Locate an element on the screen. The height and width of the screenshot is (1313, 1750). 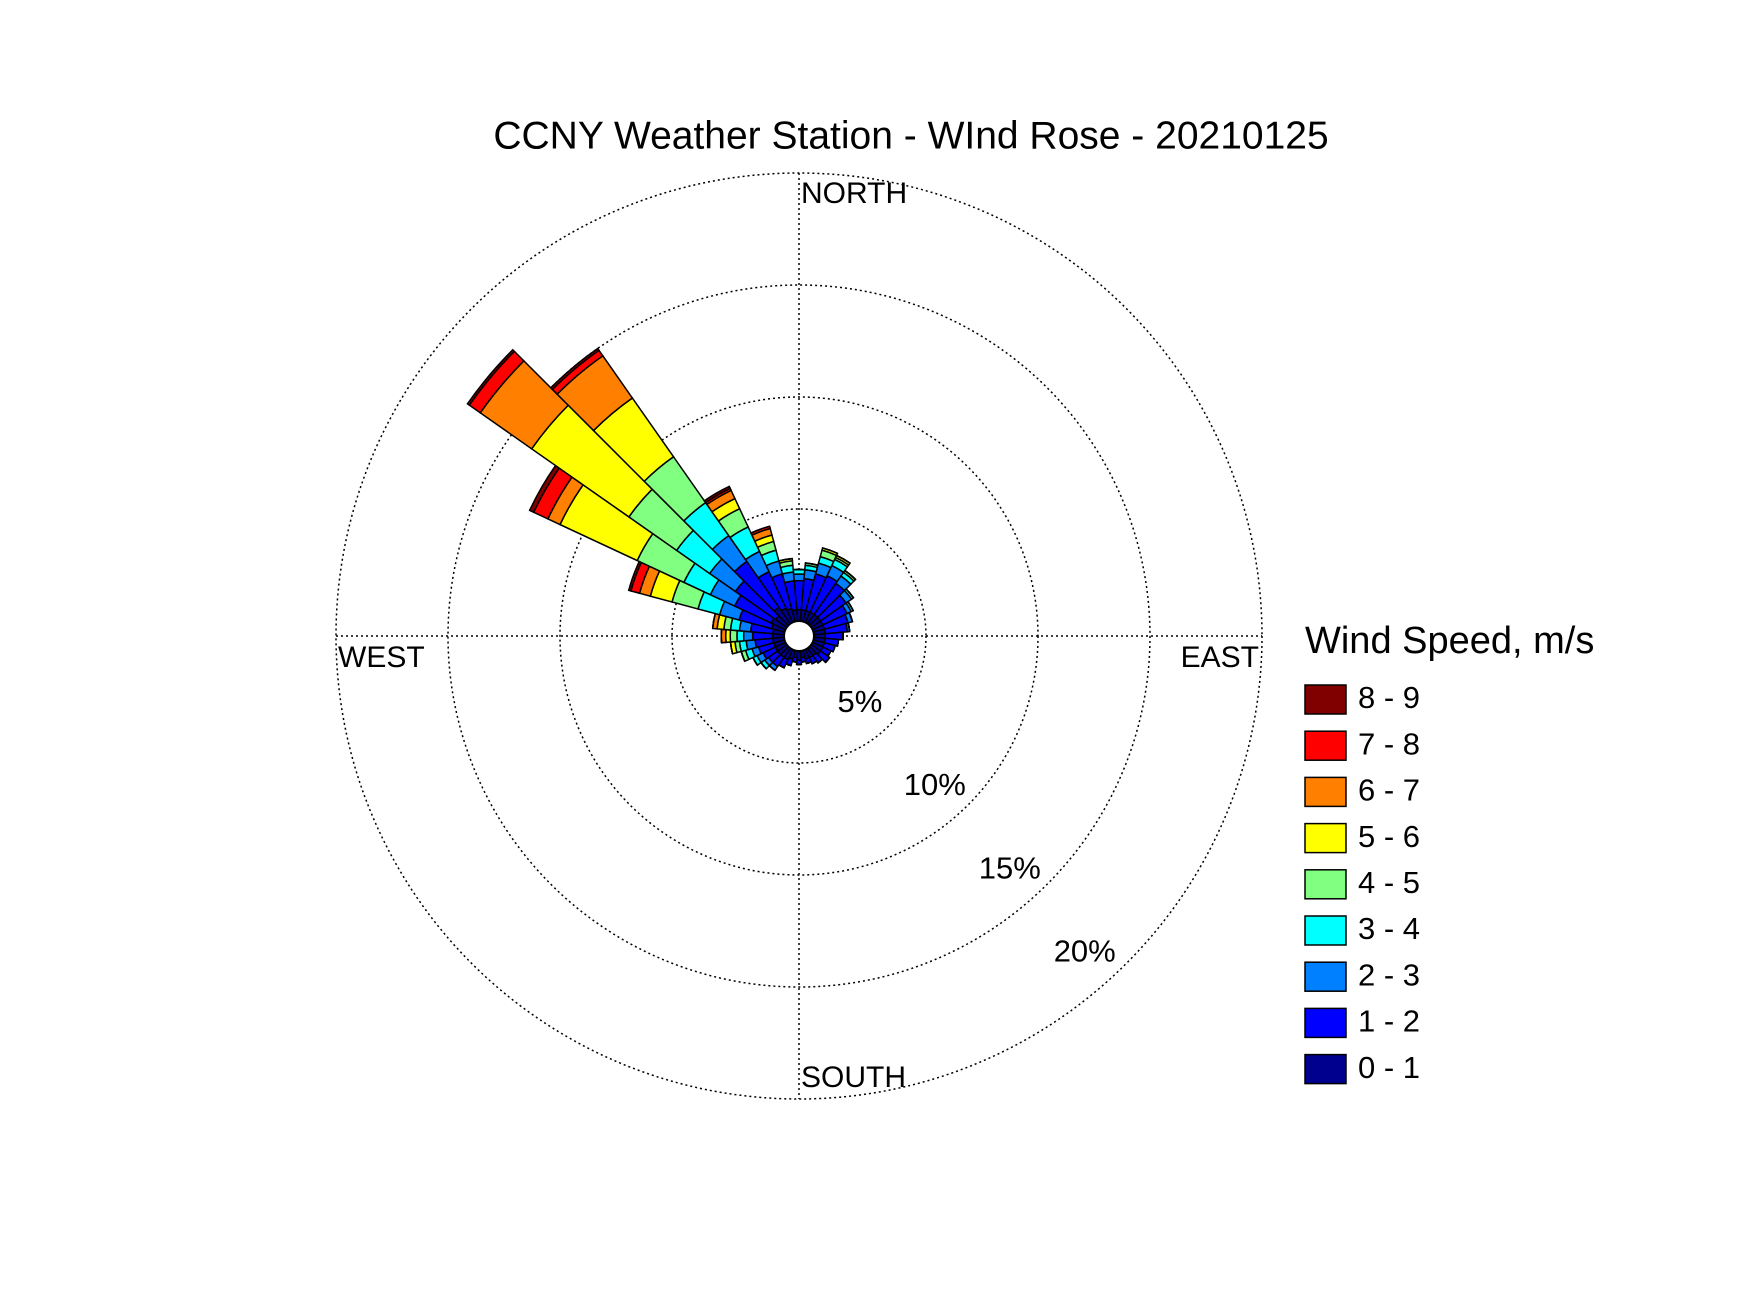
r-tick-label: 10% is located at coordinates (935, 784).